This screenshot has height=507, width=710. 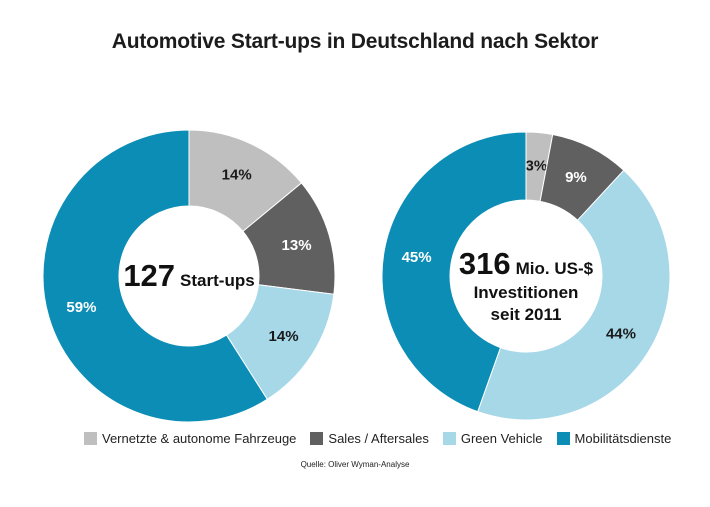 What do you see at coordinates (284, 336) in the screenshot?
I see `slice-label-startups-green-vehicle: 14%` at bounding box center [284, 336].